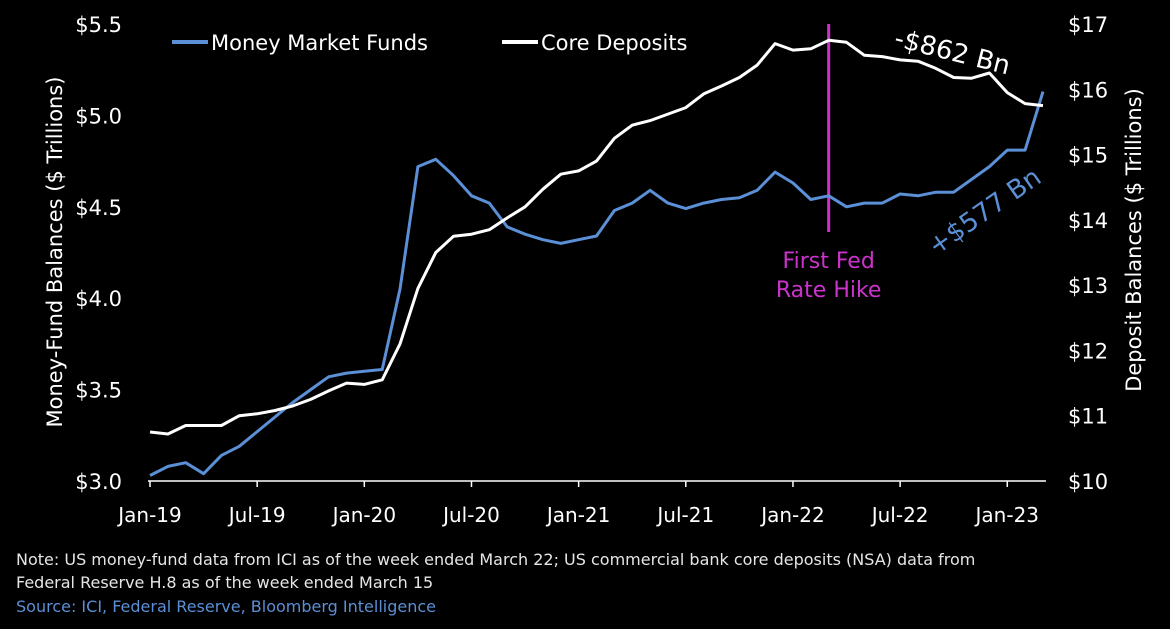 This screenshot has height=629, width=1170. Describe the element at coordinates (1088, 25) in the screenshot. I see `y-right-tick-label: $17` at that location.